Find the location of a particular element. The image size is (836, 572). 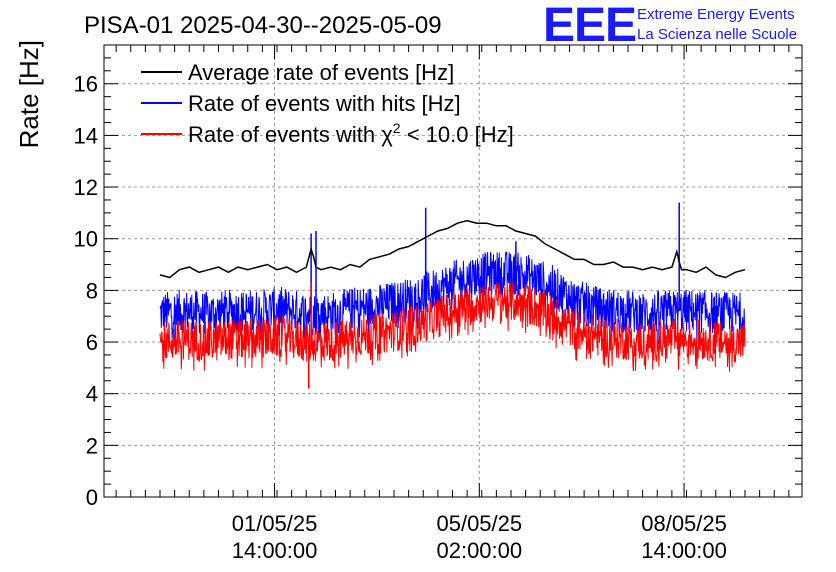

eee-logo-mark: EEE is located at coordinates (589, 26).